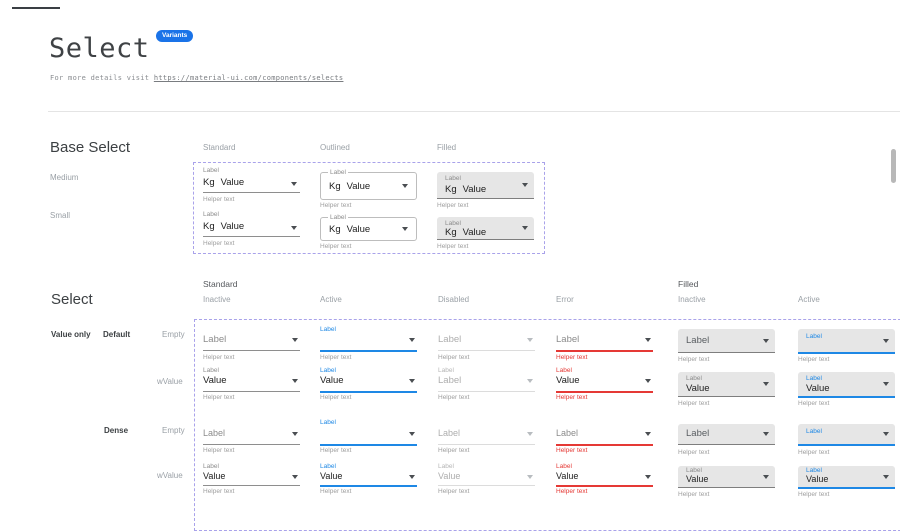 The image size is (900, 531). What do you see at coordinates (454, 299) in the screenshot?
I see `state-header-disabled: Disabled` at bounding box center [454, 299].